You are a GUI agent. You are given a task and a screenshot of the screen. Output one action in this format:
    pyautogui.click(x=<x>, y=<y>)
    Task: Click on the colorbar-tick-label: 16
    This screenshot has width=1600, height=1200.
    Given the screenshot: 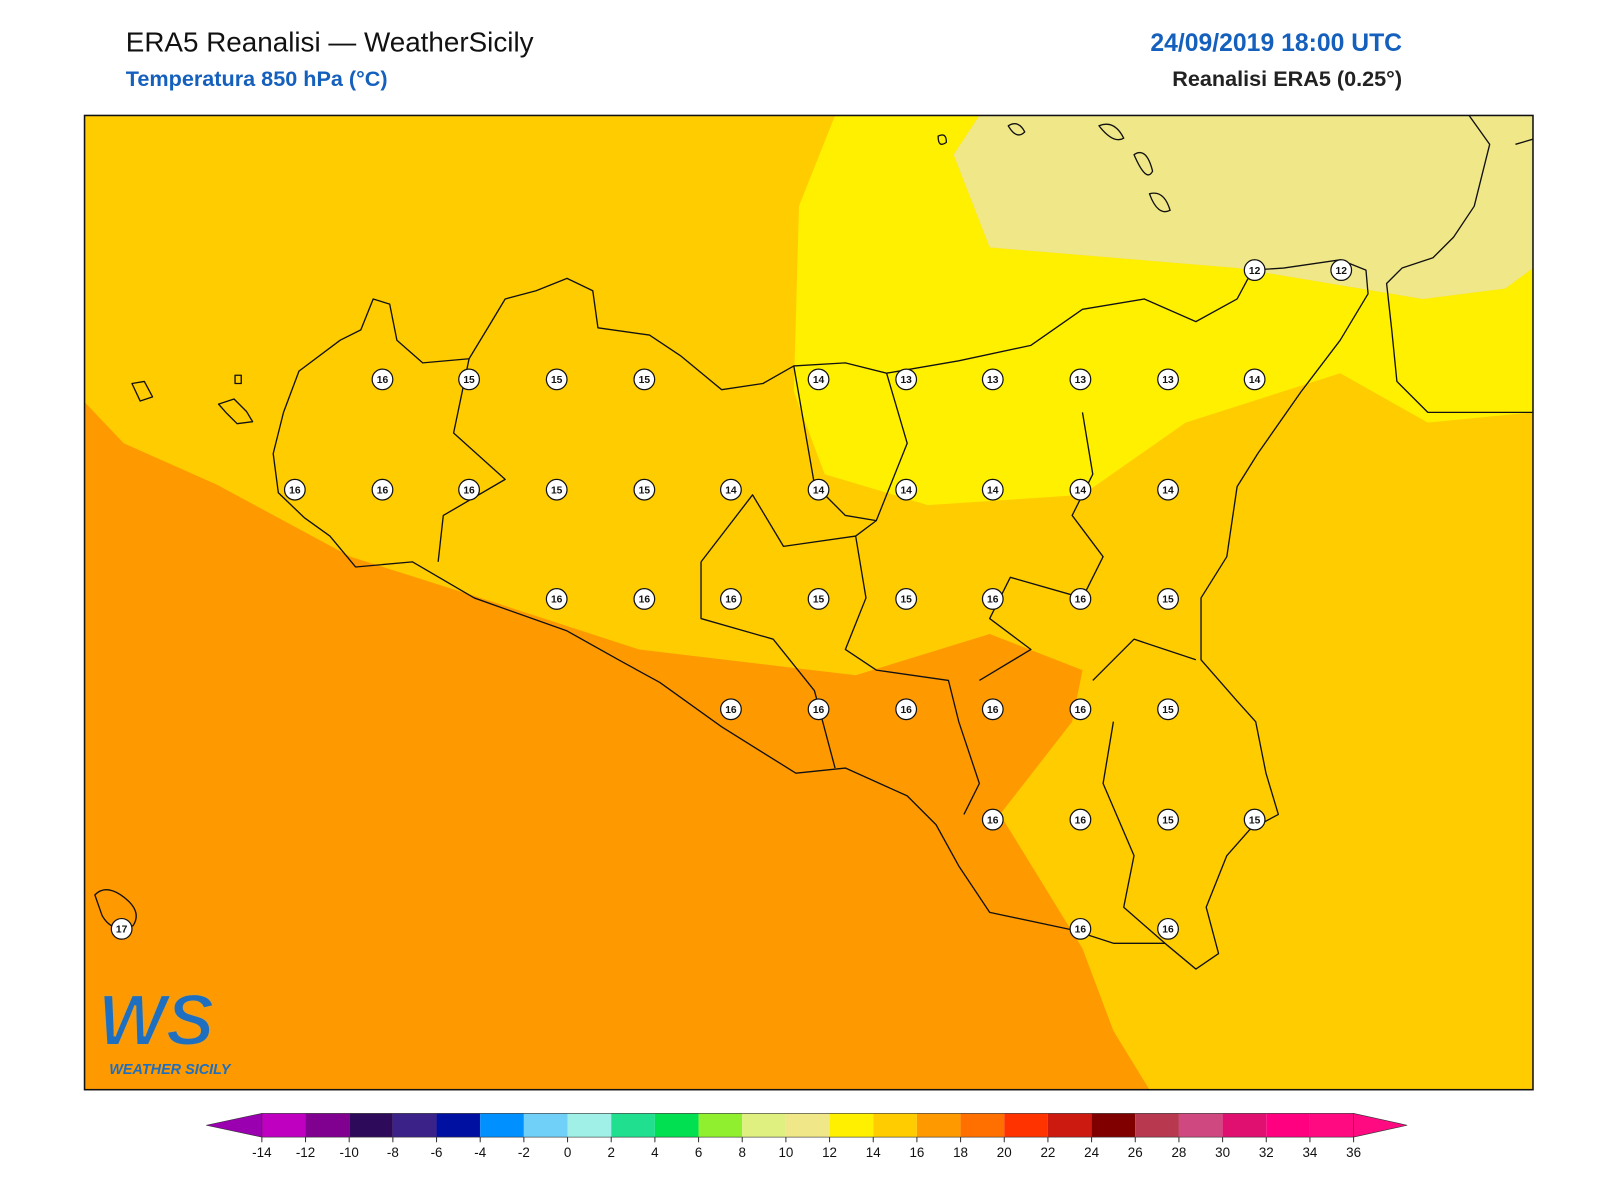 What is the action you would take?
    pyautogui.click(x=916, y=1152)
    